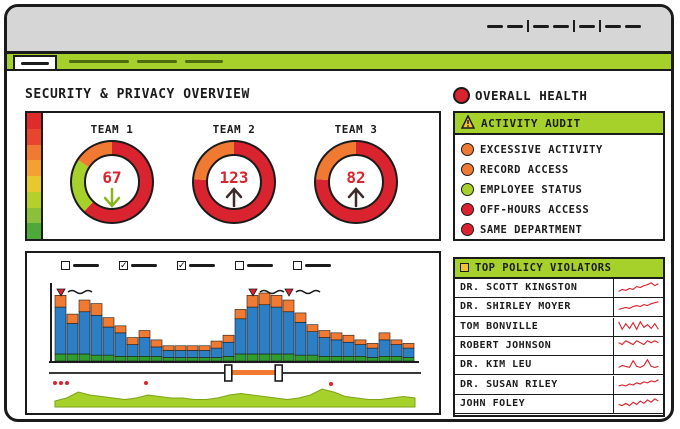 The image size is (680, 429). What do you see at coordinates (525, 209) in the screenshot?
I see `audit-item: OFF-HOURS ACCESS` at bounding box center [525, 209].